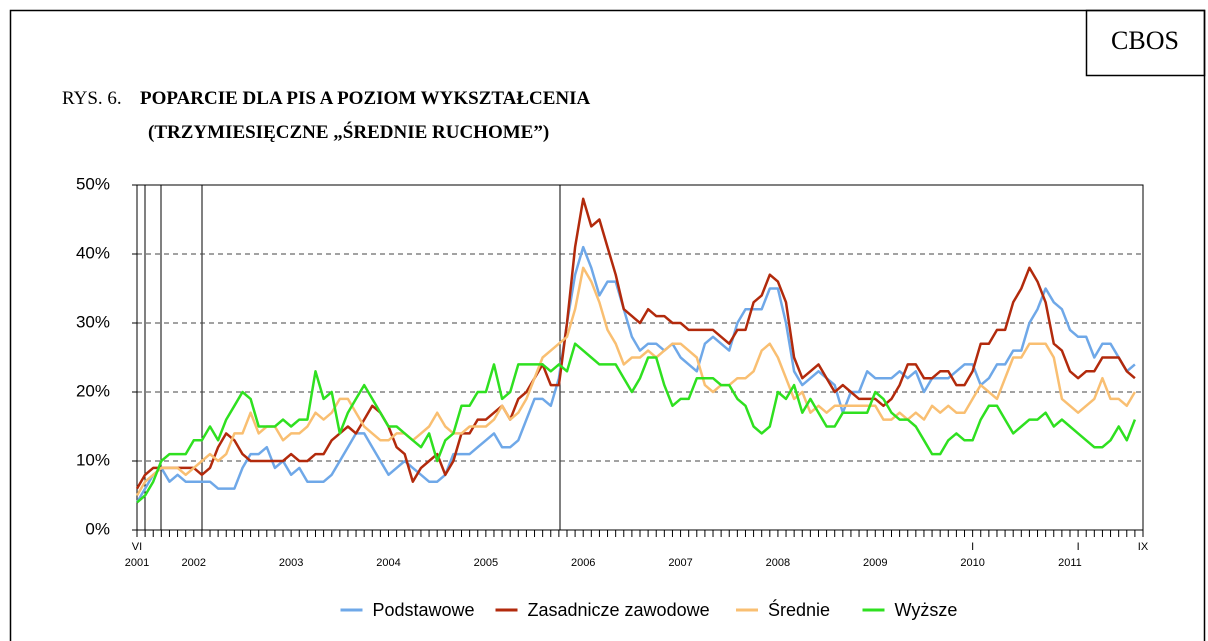  What do you see at coordinates (778, 563) in the screenshot?
I see `x-group-label: 2008` at bounding box center [778, 563].